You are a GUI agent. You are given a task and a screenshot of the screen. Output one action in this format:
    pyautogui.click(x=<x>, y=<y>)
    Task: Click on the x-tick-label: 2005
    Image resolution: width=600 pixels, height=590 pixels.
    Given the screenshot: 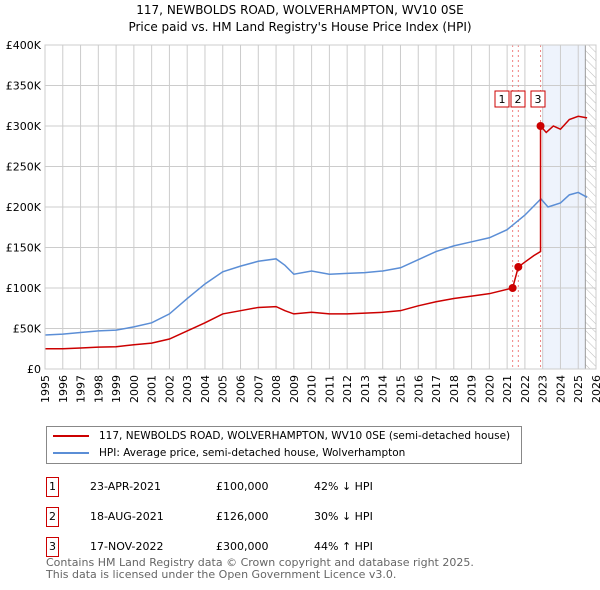 What is the action you would take?
    pyautogui.click(x=223, y=389)
    